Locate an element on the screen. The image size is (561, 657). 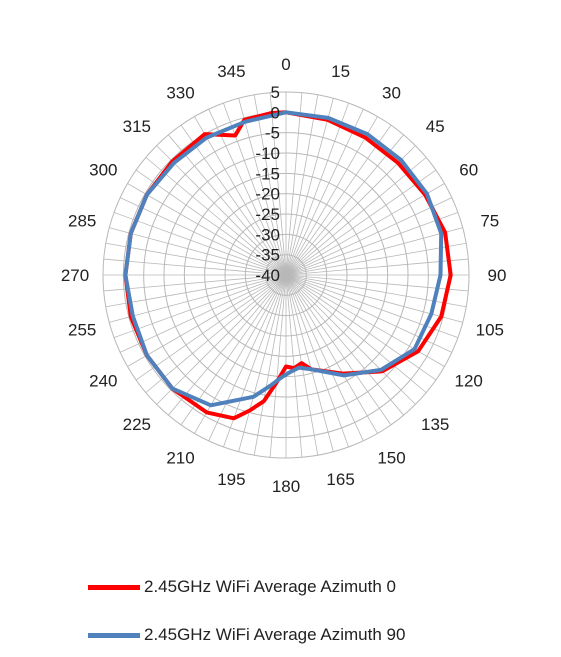
angle-tick-label: 315 is located at coordinates (137, 126).